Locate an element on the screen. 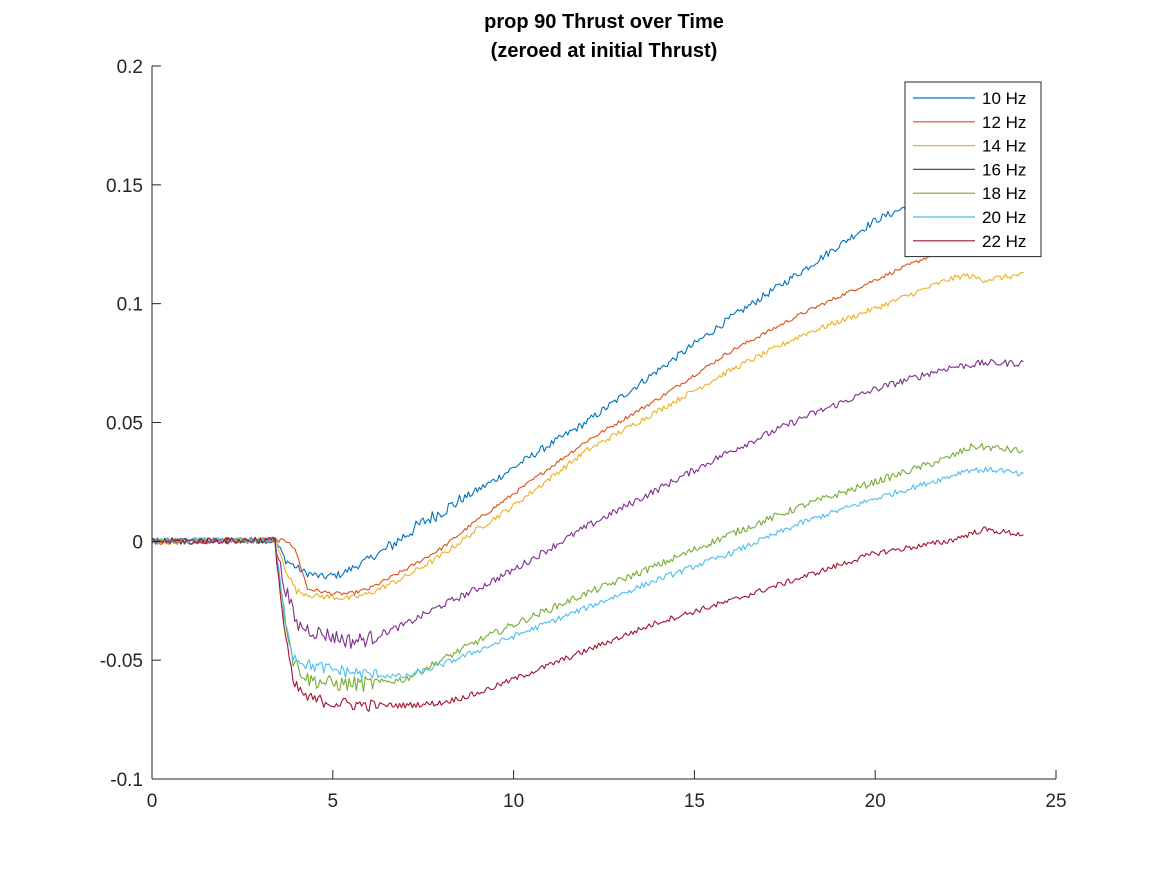 The width and height of the screenshot is (1167, 875). y-tick-label: 0.2 is located at coordinates (130, 67).